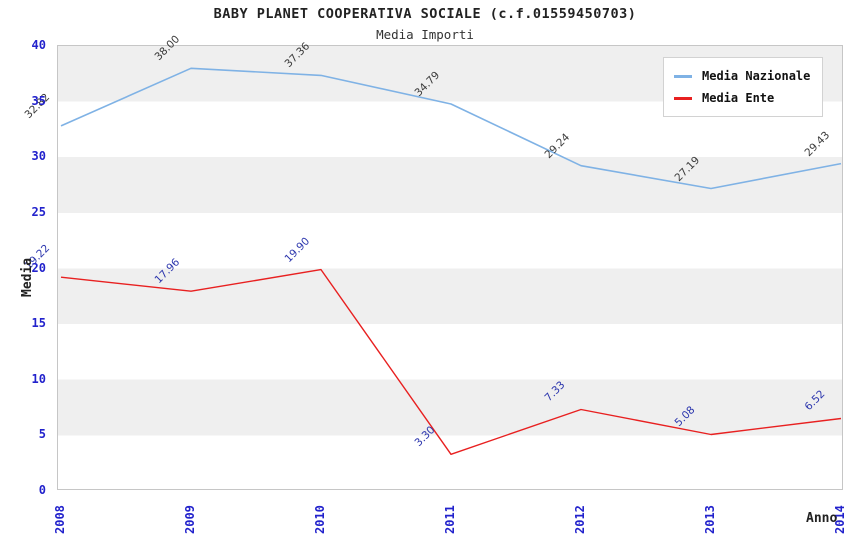  What do you see at coordinates (756, 76) in the screenshot?
I see `legend-label: Media Nazionale` at bounding box center [756, 76].